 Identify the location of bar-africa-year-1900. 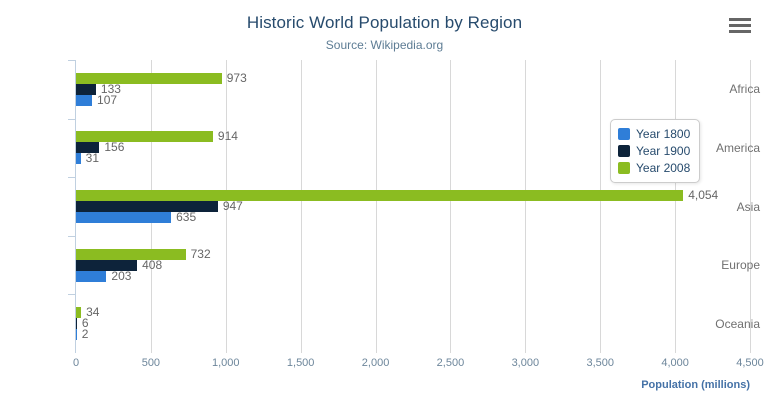
(86, 89).